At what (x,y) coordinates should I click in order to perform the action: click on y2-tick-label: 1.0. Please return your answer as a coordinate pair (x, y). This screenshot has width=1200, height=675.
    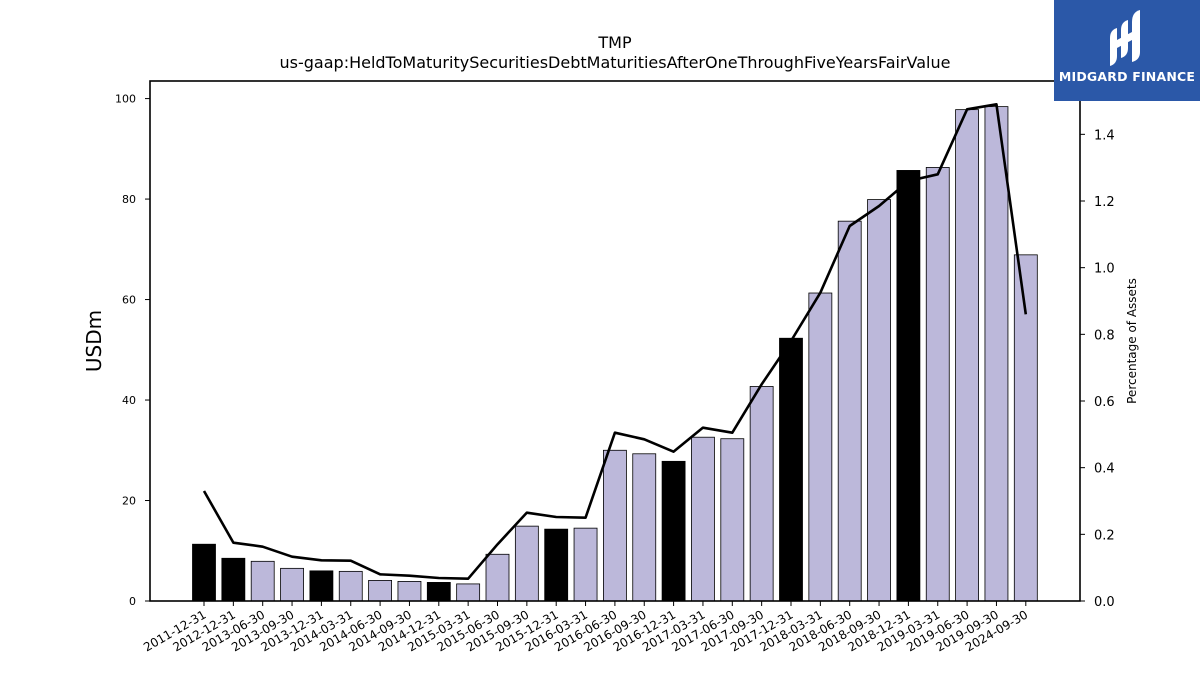
    Looking at the image, I should click on (1104, 269).